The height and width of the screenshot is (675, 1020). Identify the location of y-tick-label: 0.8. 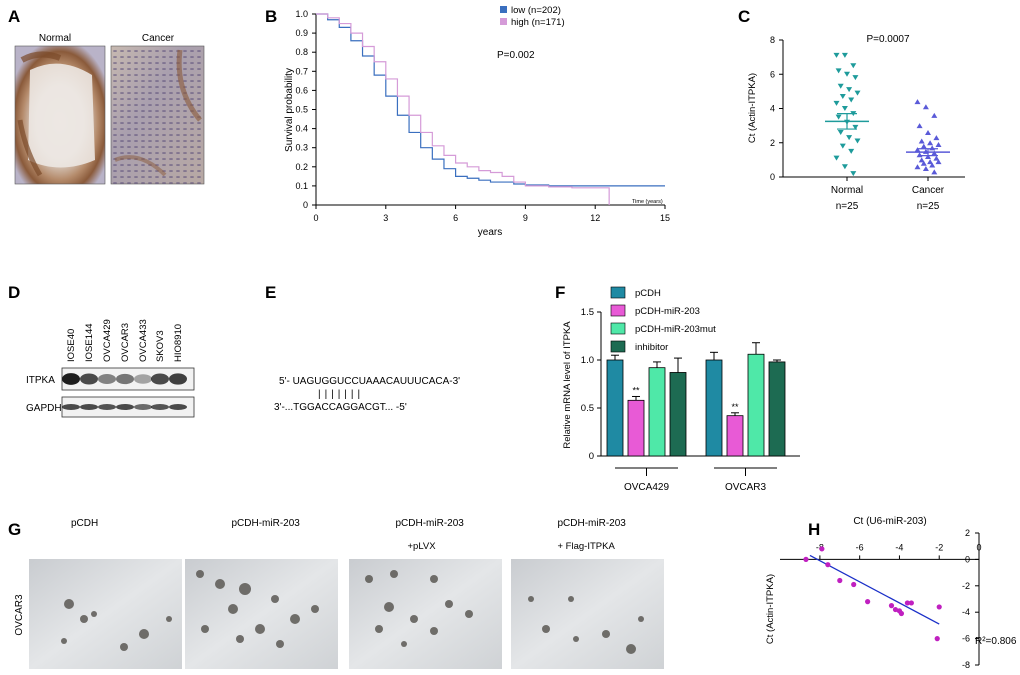
(301, 52).